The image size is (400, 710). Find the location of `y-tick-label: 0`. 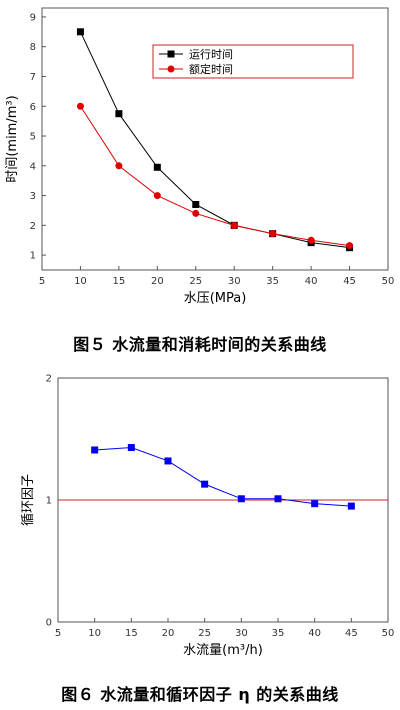

y-tick-label: 0 is located at coordinates (49, 623).